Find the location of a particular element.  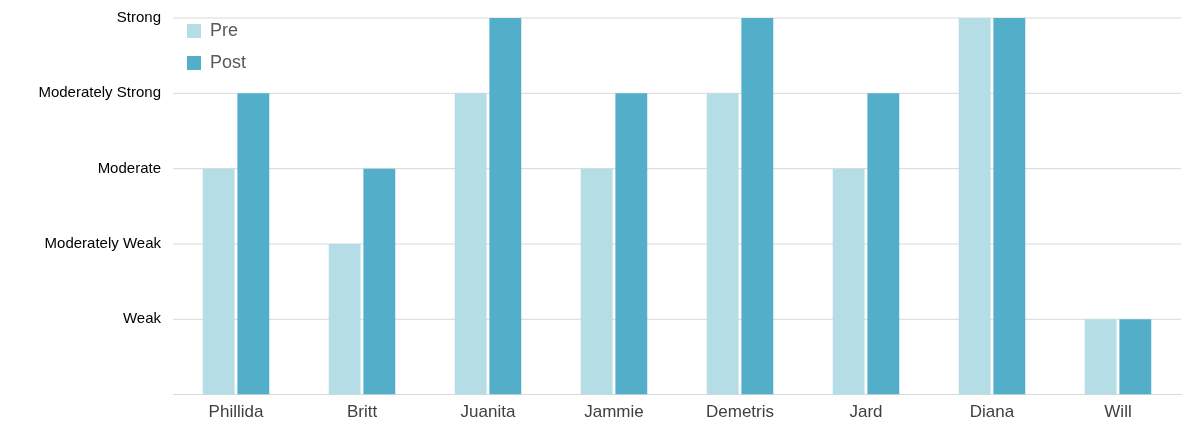

text: Moderately Strong is located at coordinates (99, 92).